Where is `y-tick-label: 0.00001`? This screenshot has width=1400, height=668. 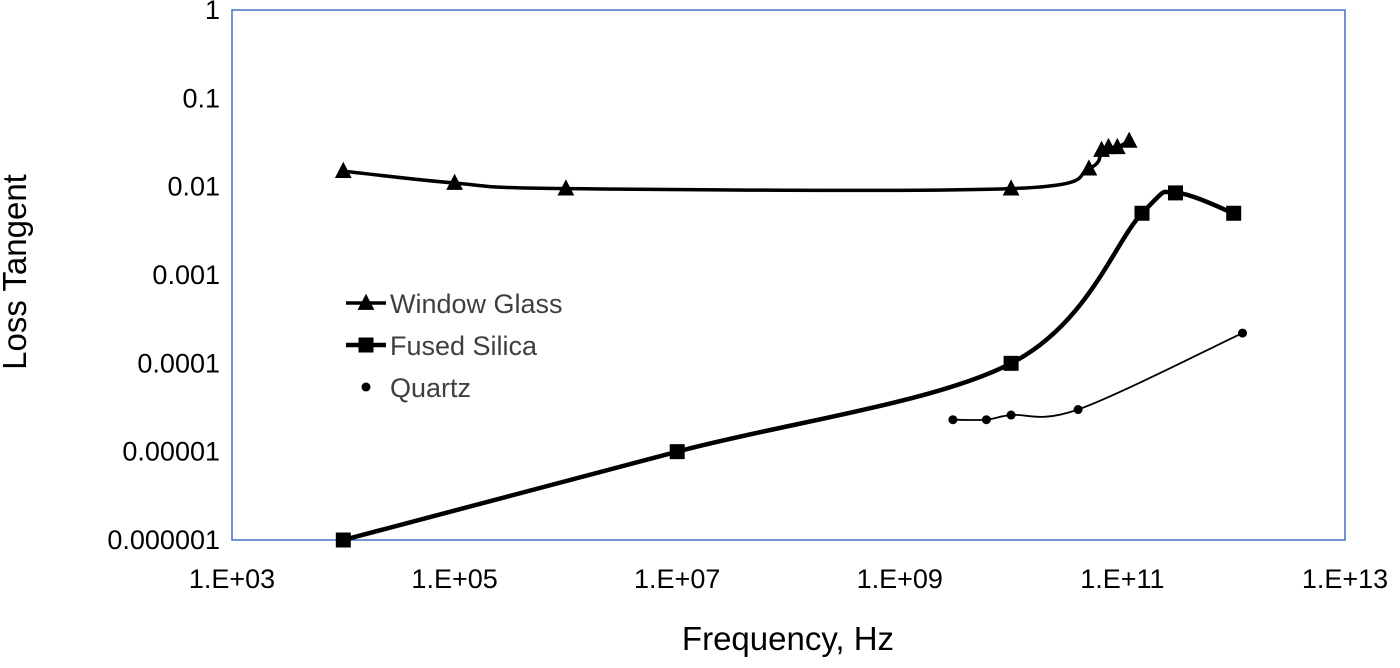 y-tick-label: 0.00001 is located at coordinates (171, 452).